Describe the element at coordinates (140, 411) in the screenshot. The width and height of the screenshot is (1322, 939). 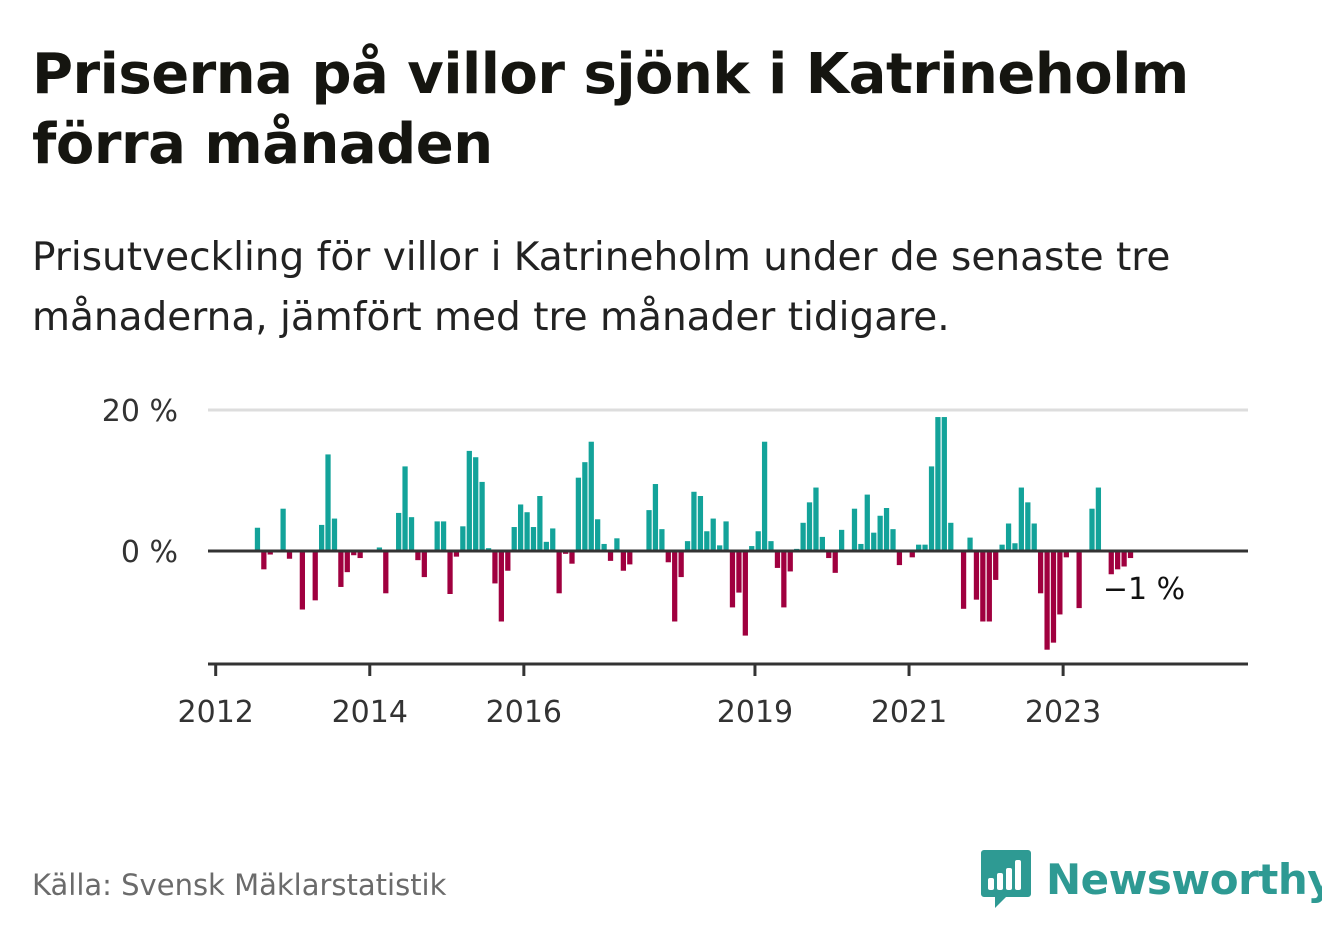
I see `y-tick-label: 20 %` at that location.